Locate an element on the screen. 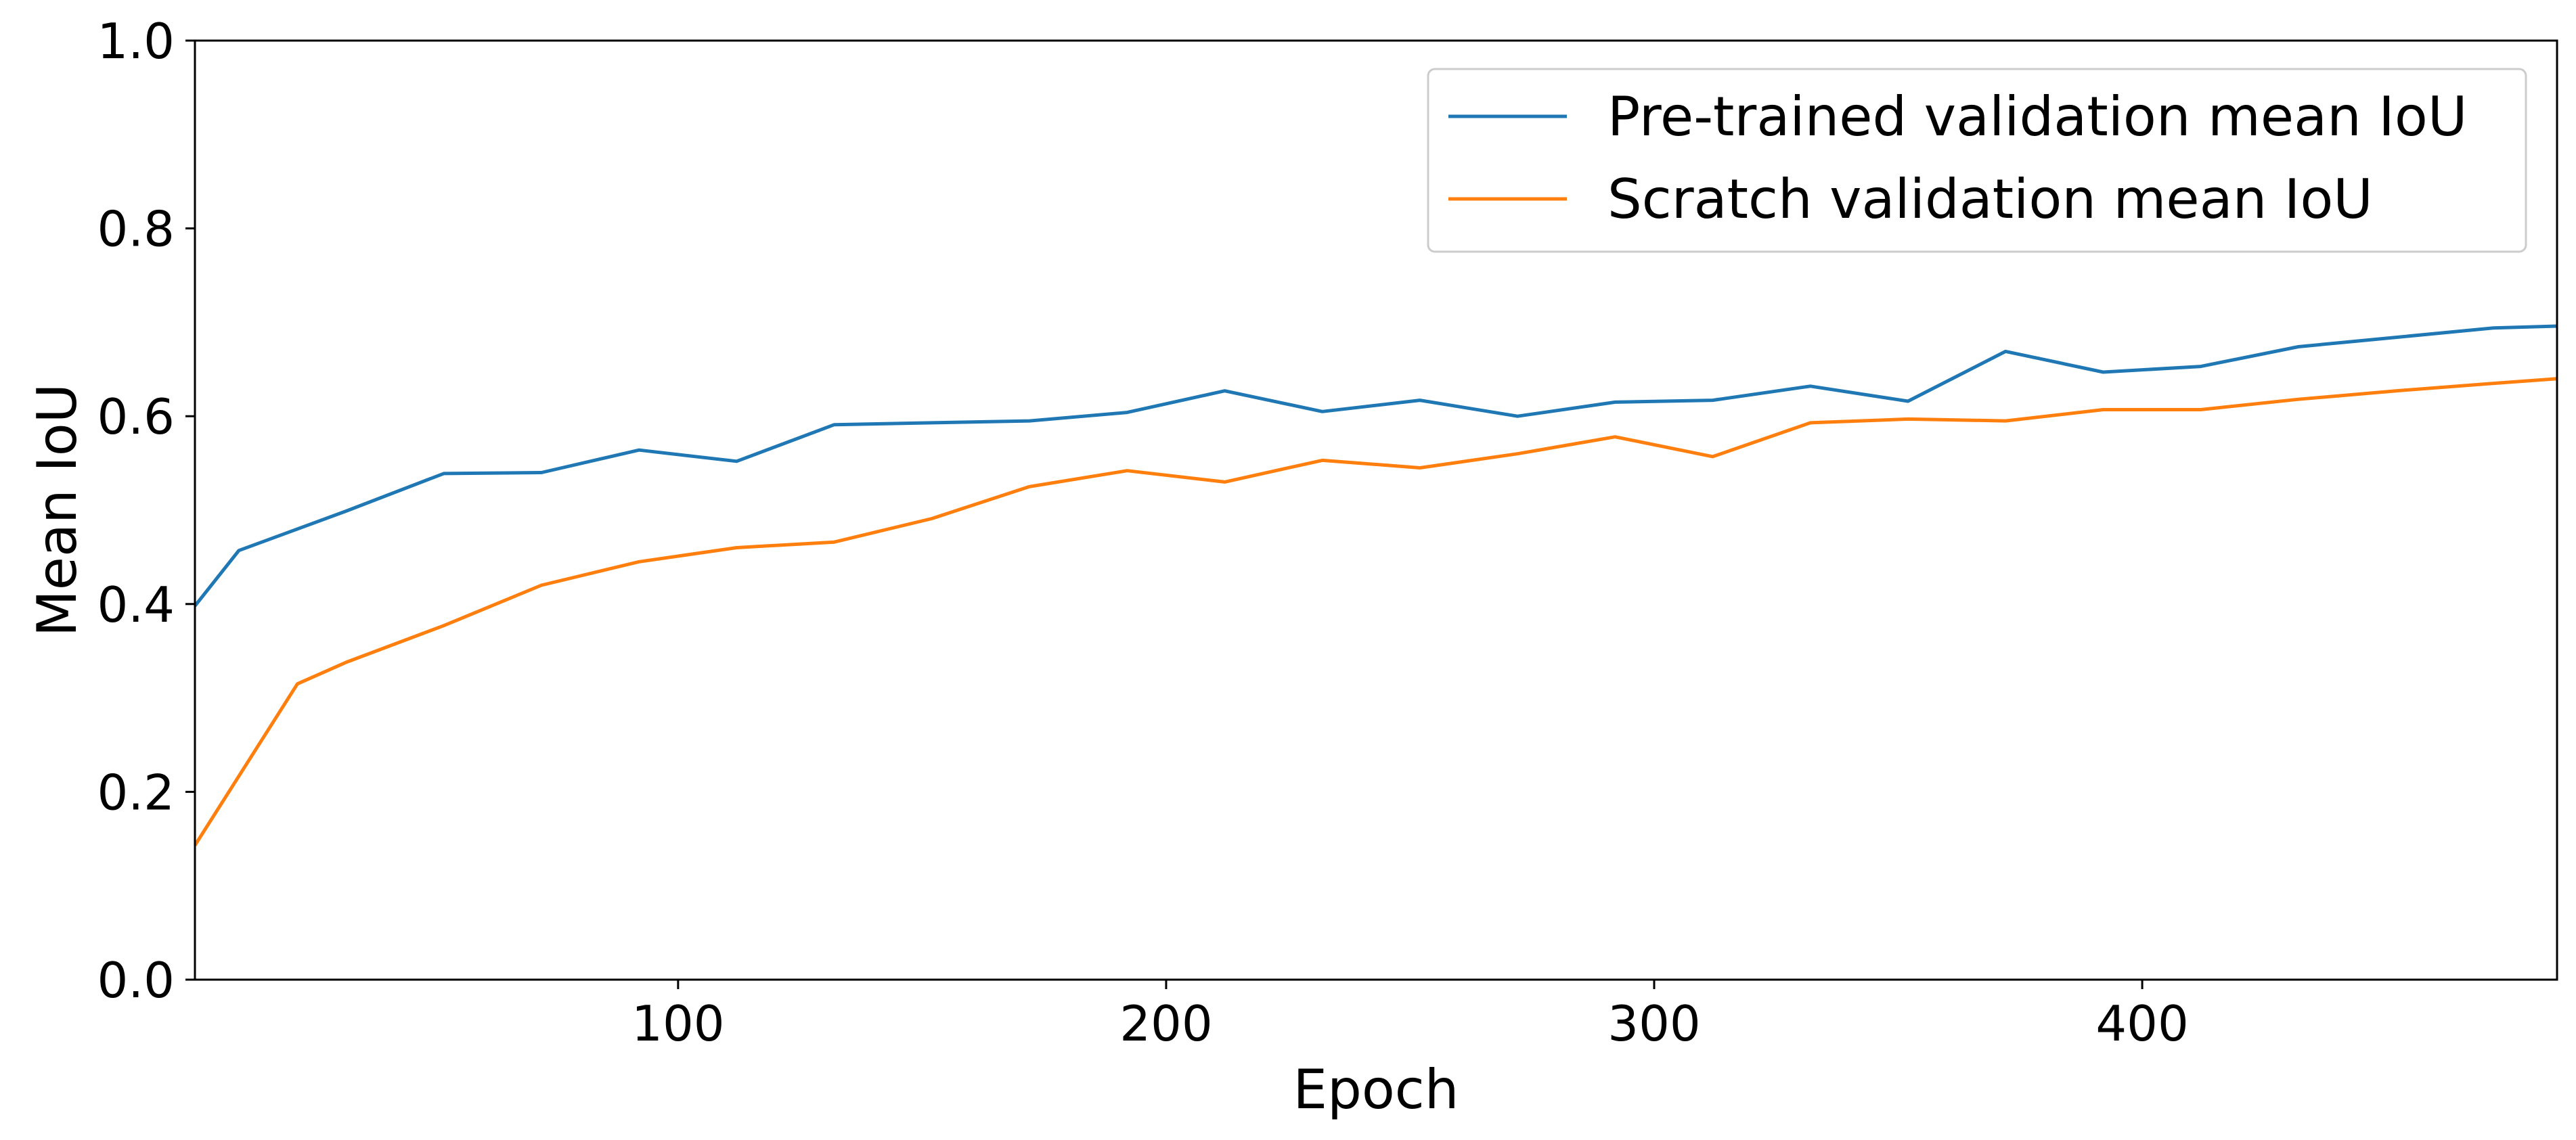 The width and height of the screenshot is (2576, 1140). x-axis-label: Epoch is located at coordinates (1376, 1089).